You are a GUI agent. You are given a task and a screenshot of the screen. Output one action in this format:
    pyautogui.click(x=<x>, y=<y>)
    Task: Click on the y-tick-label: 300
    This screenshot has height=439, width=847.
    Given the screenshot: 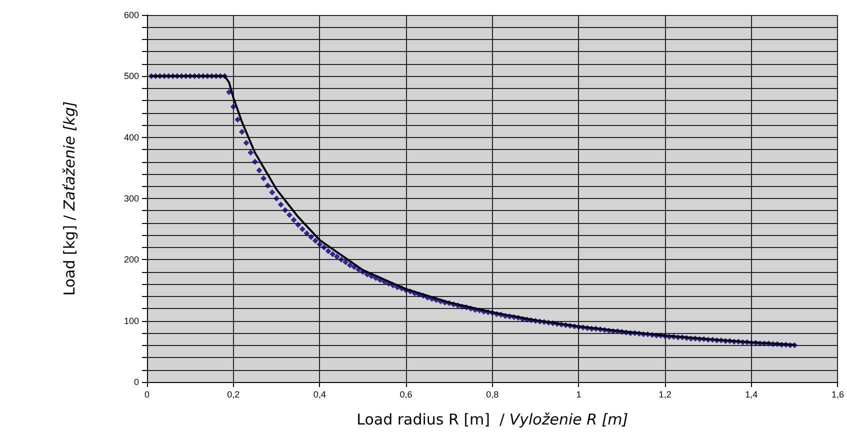 What is the action you would take?
    pyautogui.click(x=131, y=199)
    